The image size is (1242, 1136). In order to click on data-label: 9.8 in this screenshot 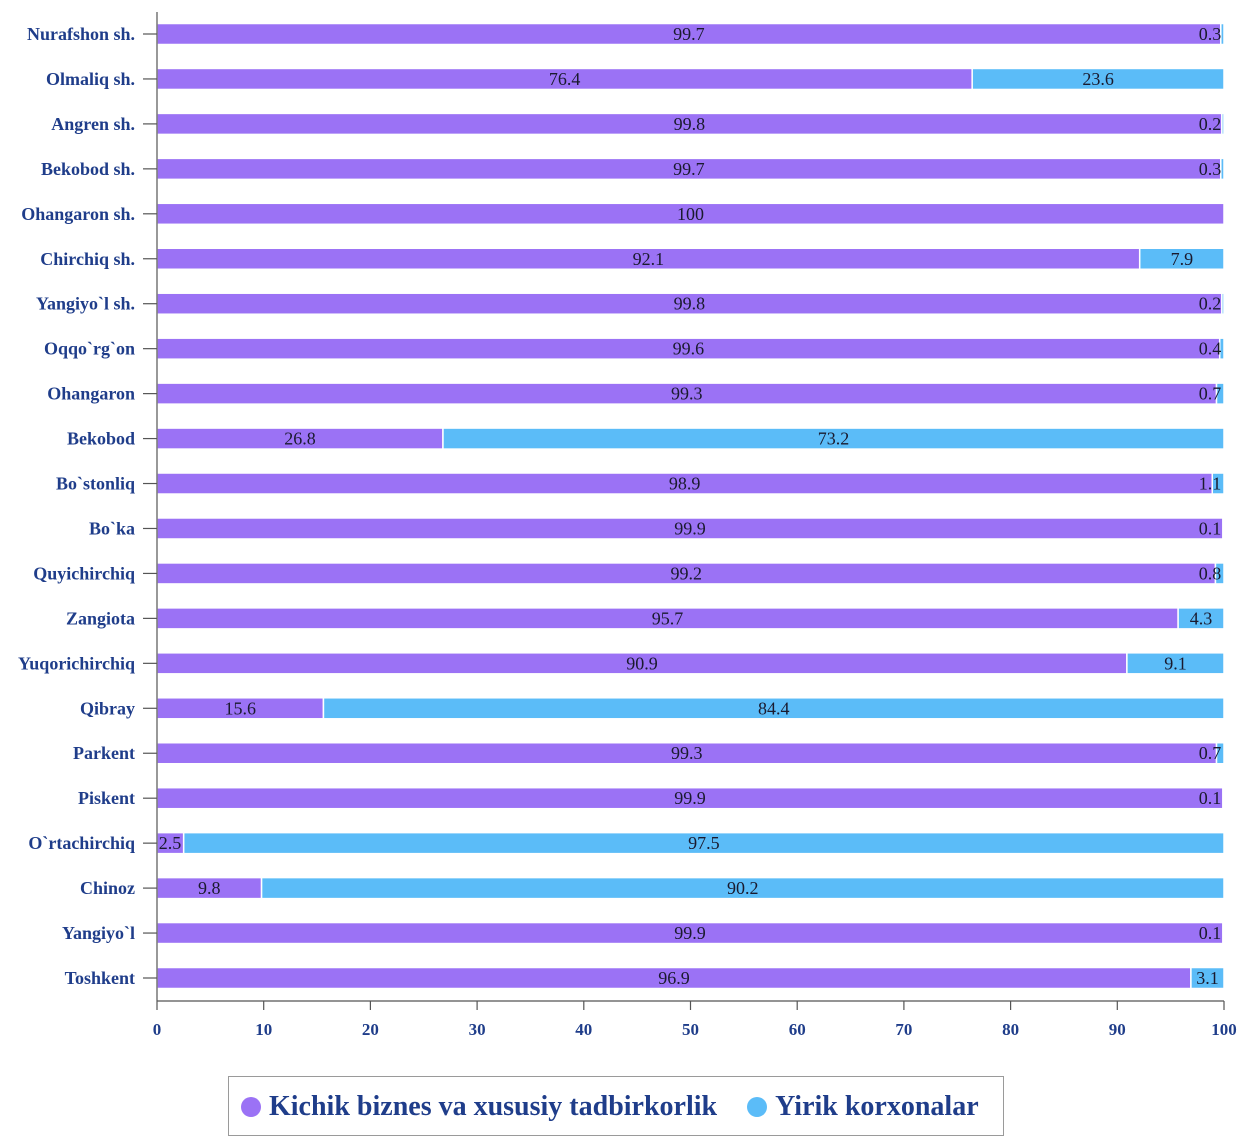, I will do `click(209, 888)`.